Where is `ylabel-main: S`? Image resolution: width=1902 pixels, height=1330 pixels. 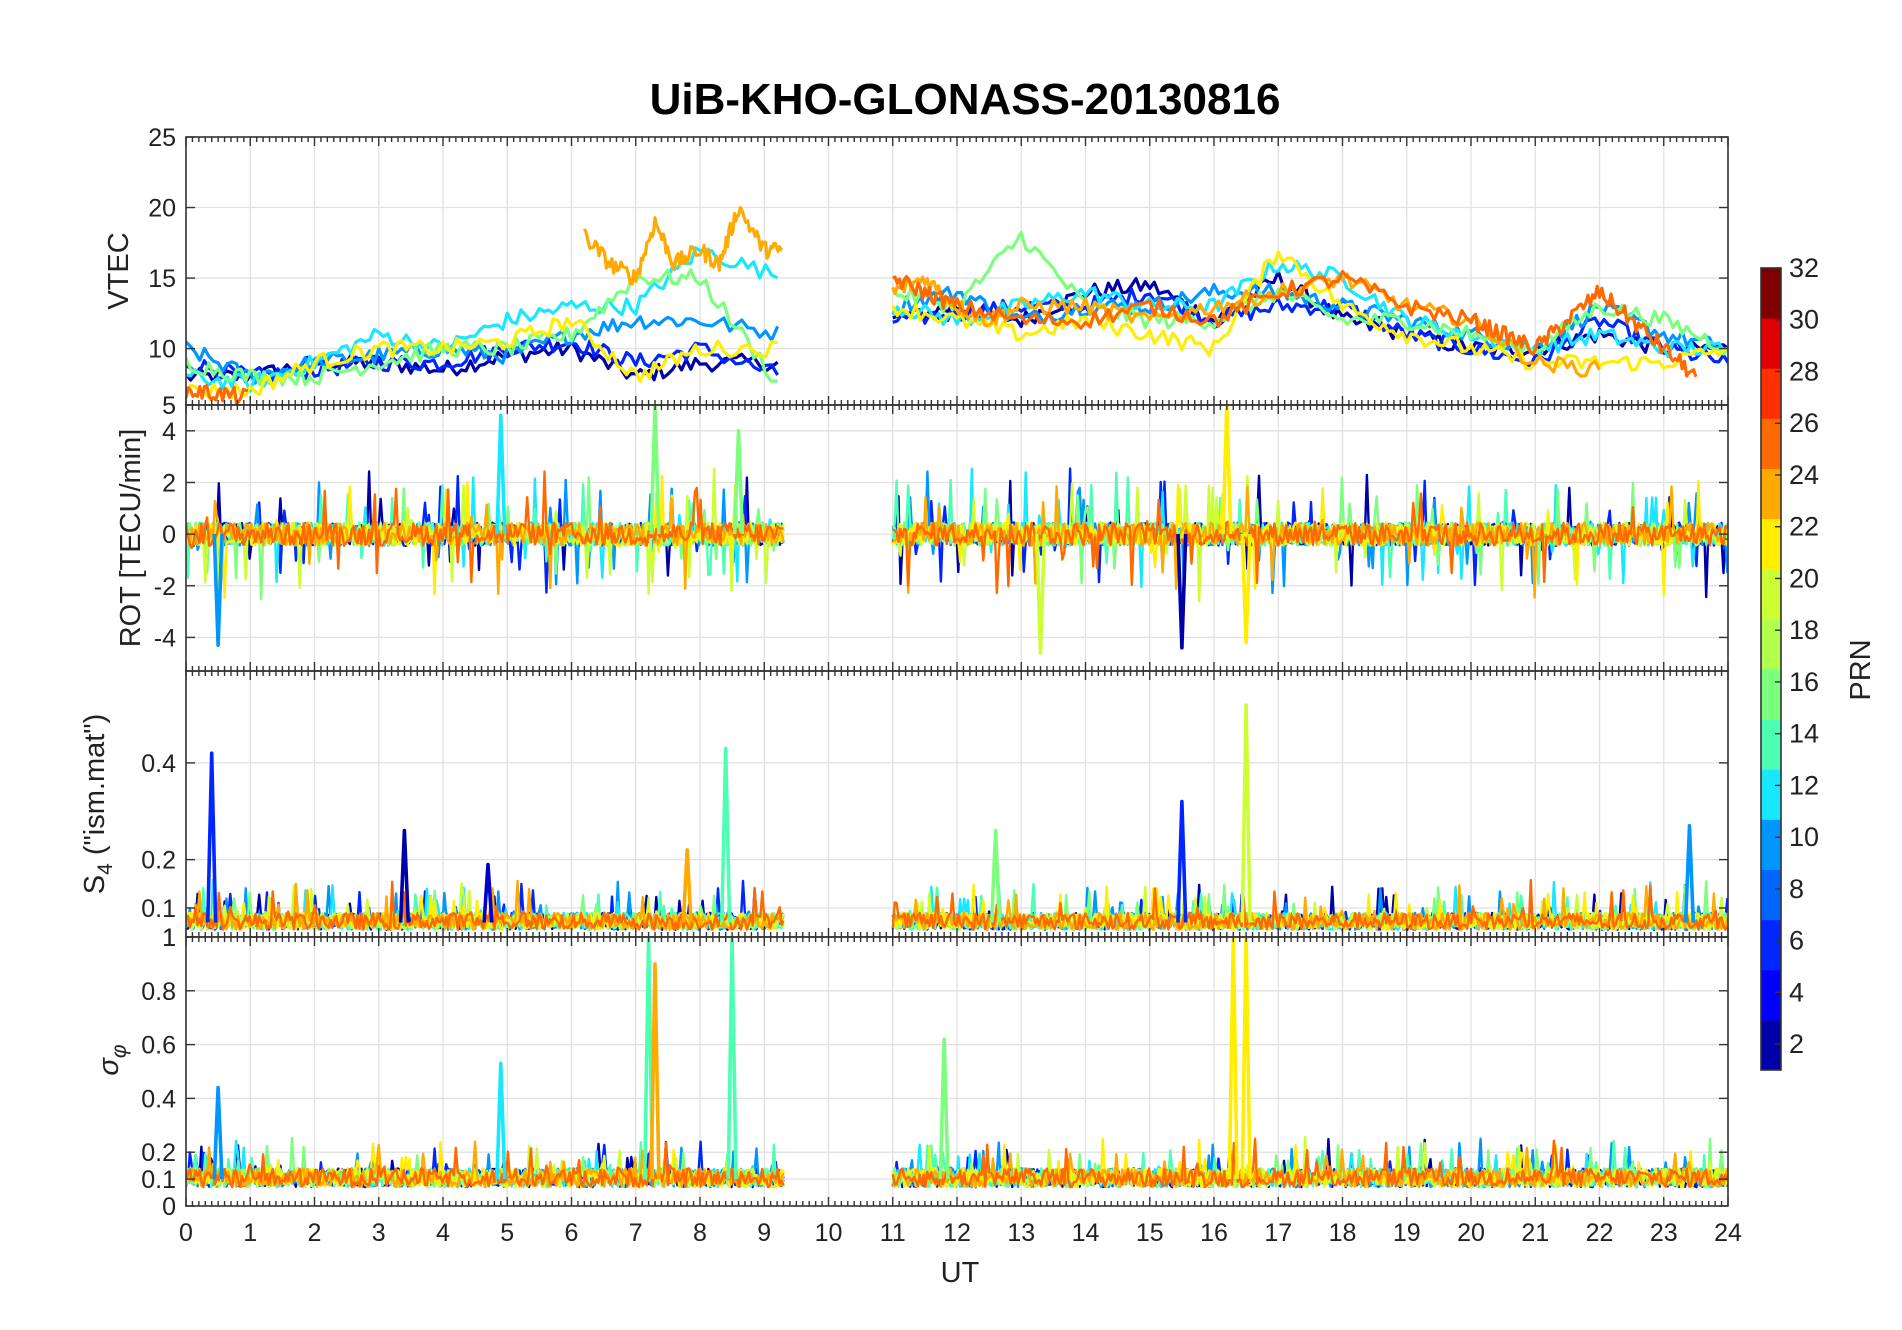 ylabel-main: S is located at coordinates (95, 884).